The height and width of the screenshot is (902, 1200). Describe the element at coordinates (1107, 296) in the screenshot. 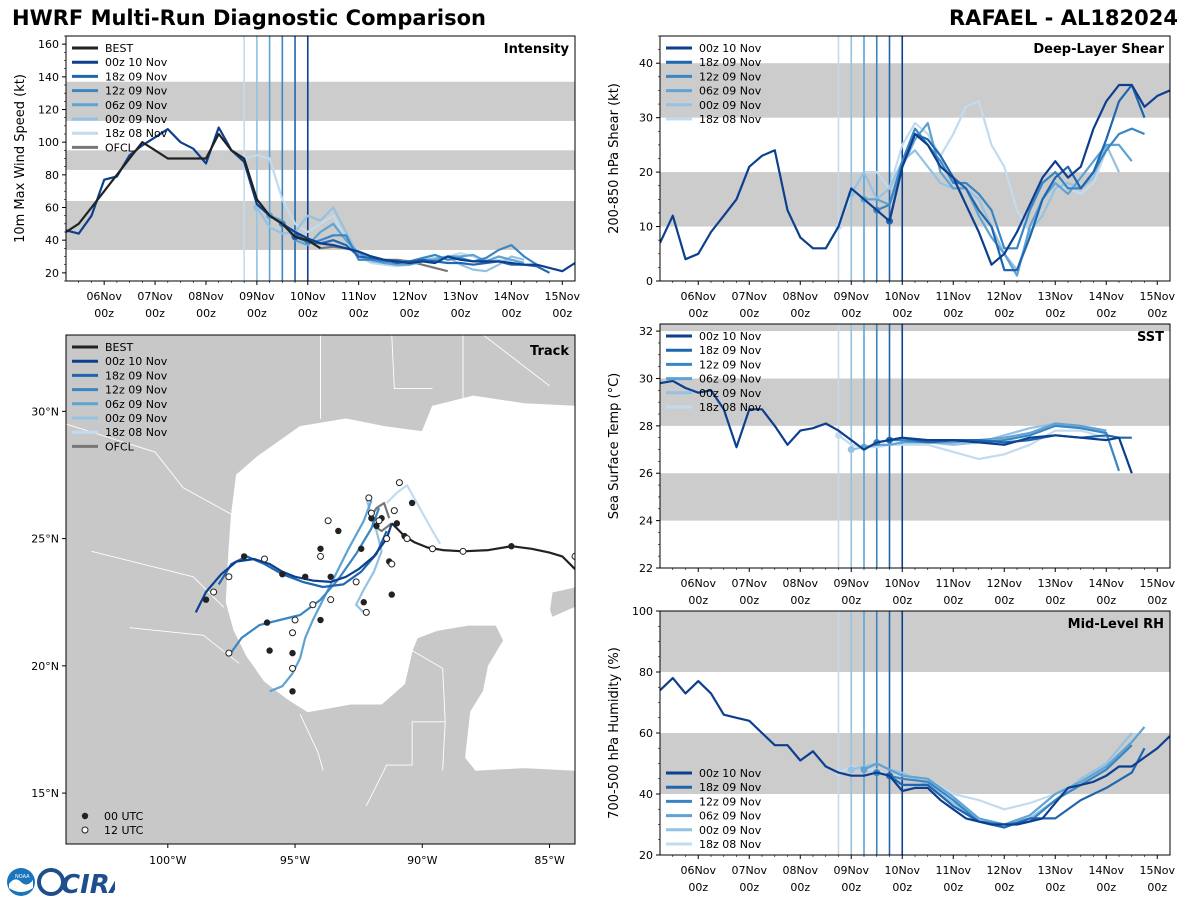

I see `shear-xtick-day: 14Nov` at that location.